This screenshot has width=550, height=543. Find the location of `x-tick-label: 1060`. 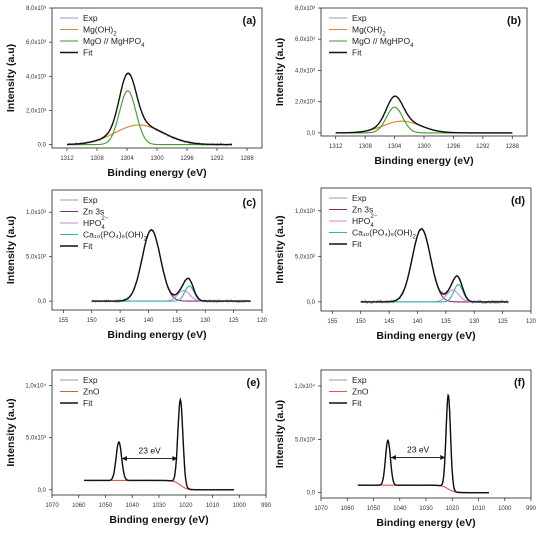

x-tick-label: 1060 is located at coordinates (79, 506).